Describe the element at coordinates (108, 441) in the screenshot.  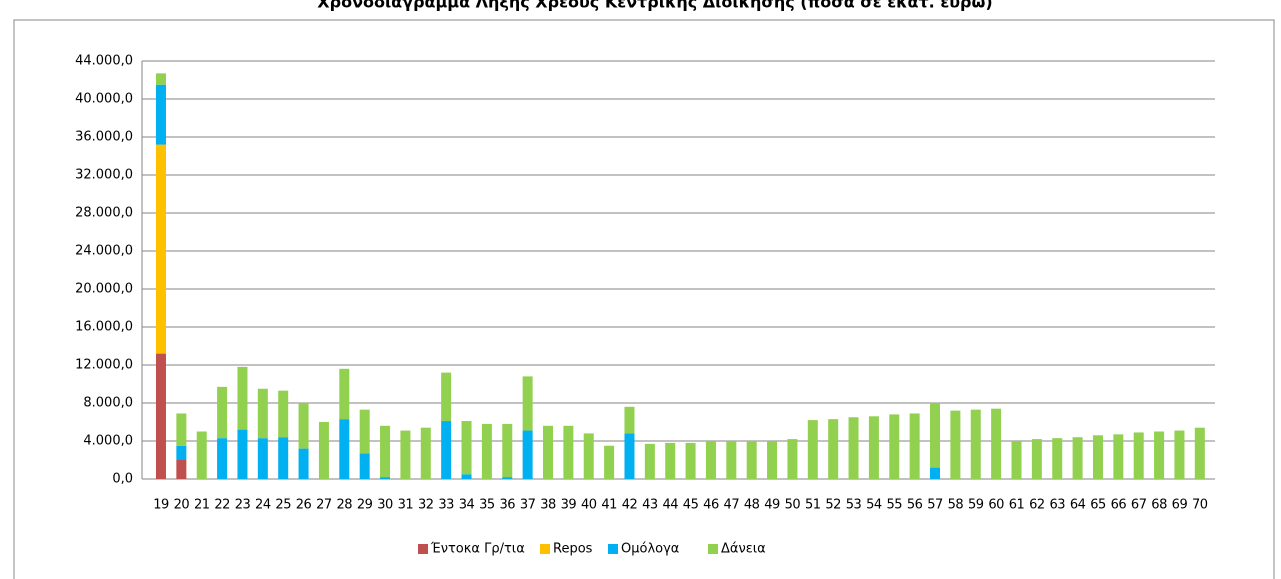
I see `y-tick-label: 4.000,0` at that location.